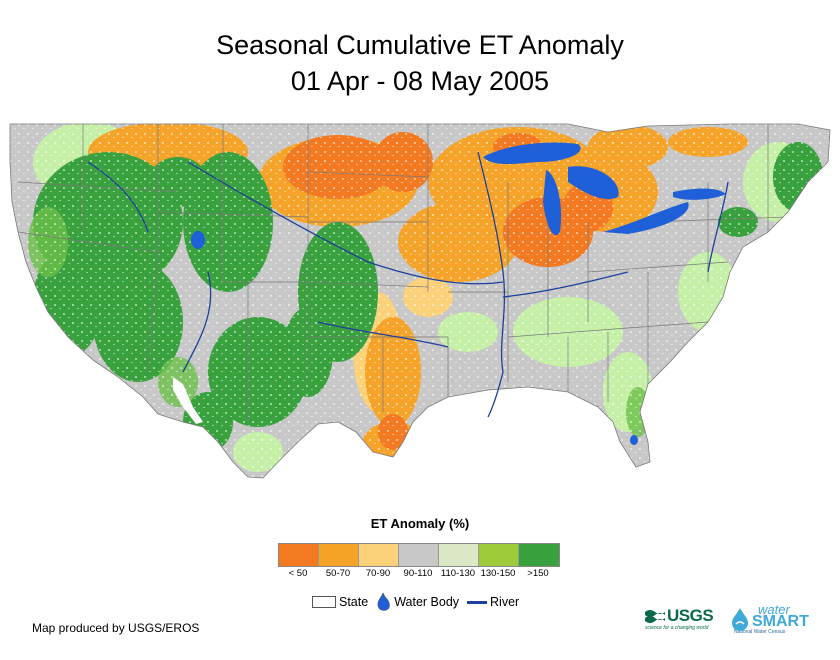 The height and width of the screenshot is (660, 840). Describe the element at coordinates (760, 632) in the screenshot. I see `watersmart-subtitle: National Water Census` at that location.